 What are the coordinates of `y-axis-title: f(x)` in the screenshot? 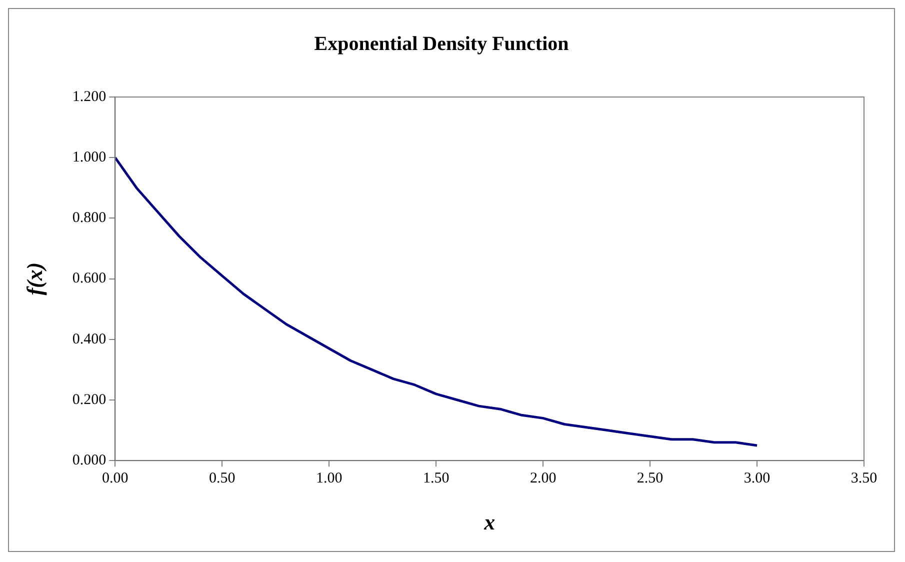 It's located at (34, 279).